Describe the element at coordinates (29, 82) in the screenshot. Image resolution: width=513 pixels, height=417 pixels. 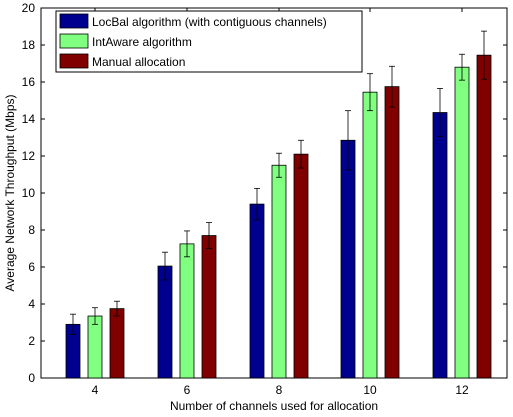
I see `y-tick-label: 16` at that location.